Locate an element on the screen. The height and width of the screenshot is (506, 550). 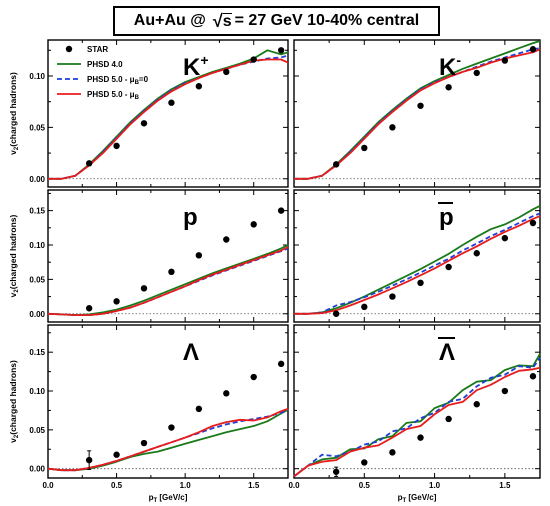
panel-p: 0.00 0.05 0.10 0.15 v2(charged hadrons) p is located at coordinates (148, 256).